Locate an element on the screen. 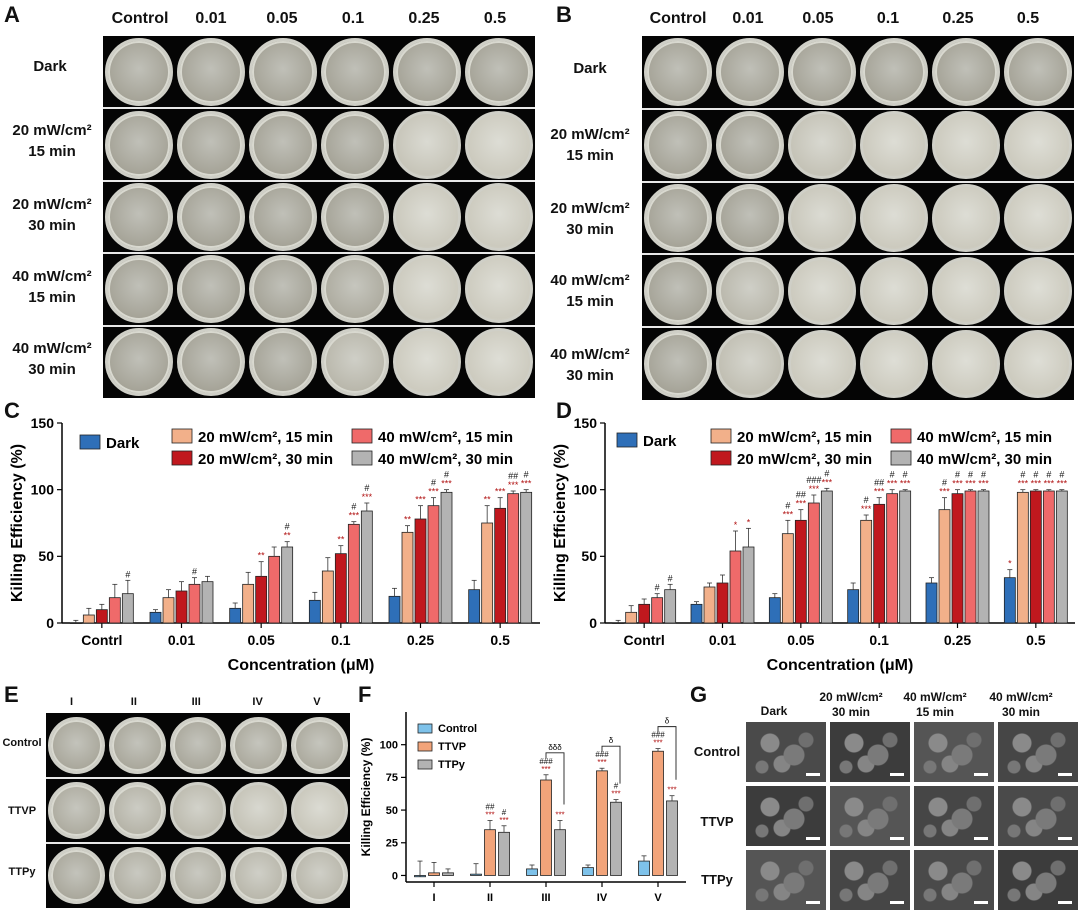 This screenshot has height=912, width=1080. col-header-025: 0.25 is located at coordinates (424, 18).